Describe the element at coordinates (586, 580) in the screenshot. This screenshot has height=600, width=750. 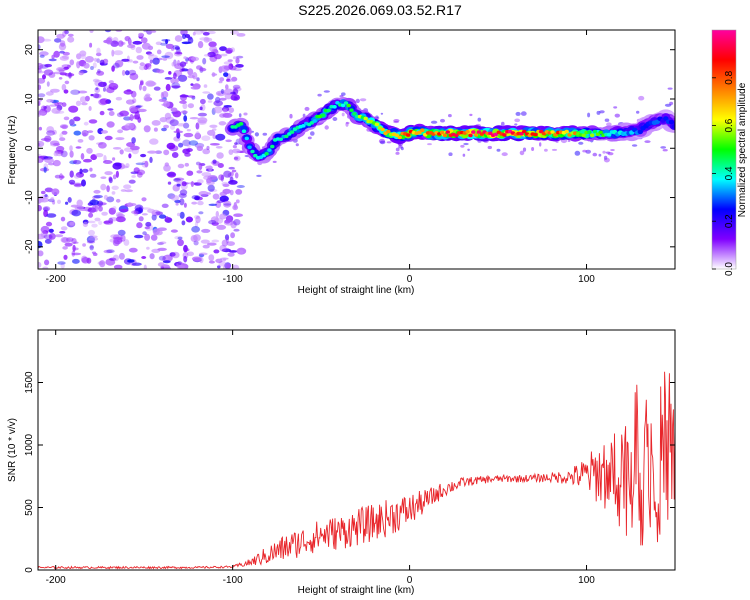
I see `x-tick-label: 100` at that location.